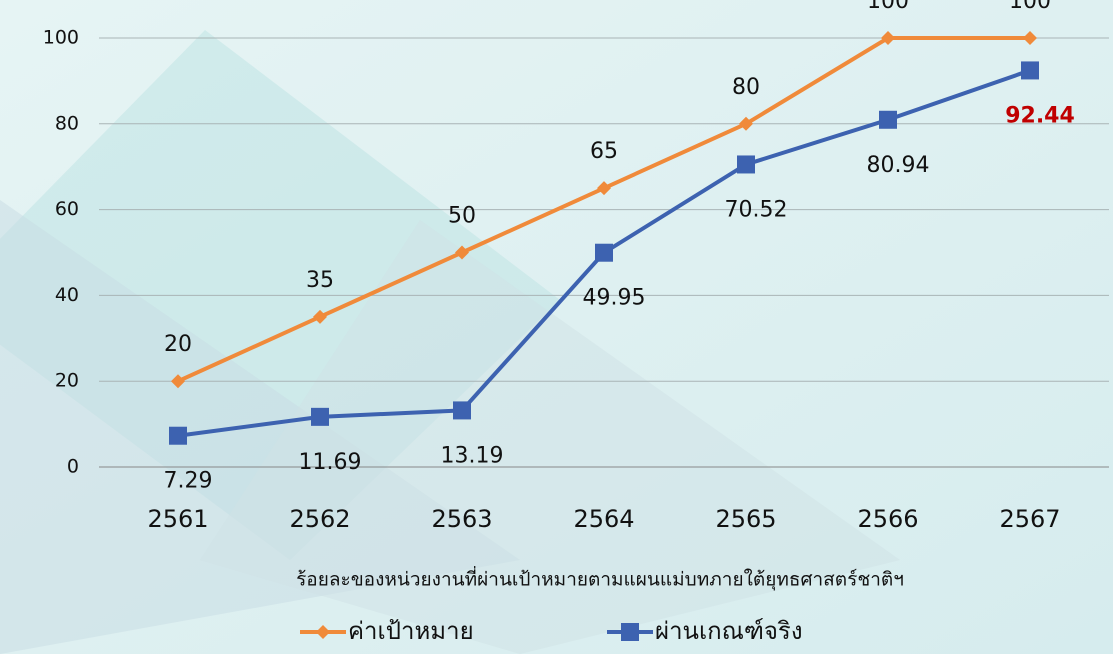  Describe the element at coordinates (745, 519) in the screenshot. I see `x-tick-label: 2565` at that location.